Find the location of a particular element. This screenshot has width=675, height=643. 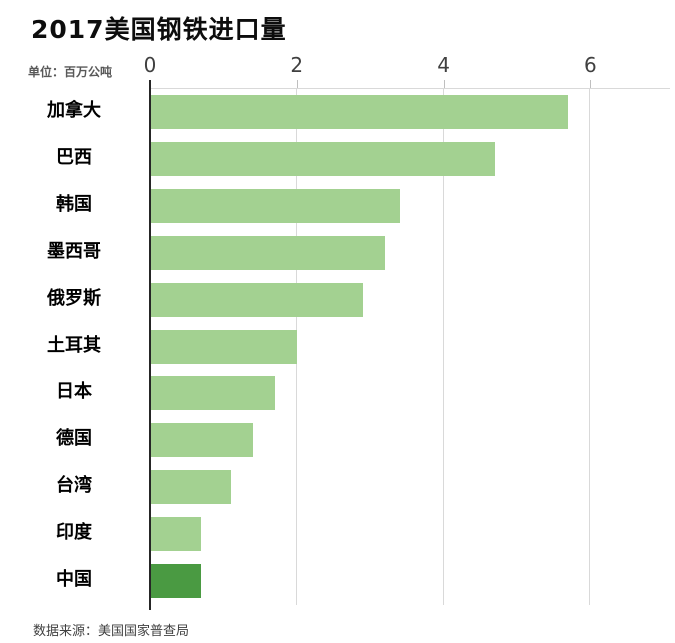

source-label: 数据来源：美国国家普查局 is located at coordinates (111, 631).